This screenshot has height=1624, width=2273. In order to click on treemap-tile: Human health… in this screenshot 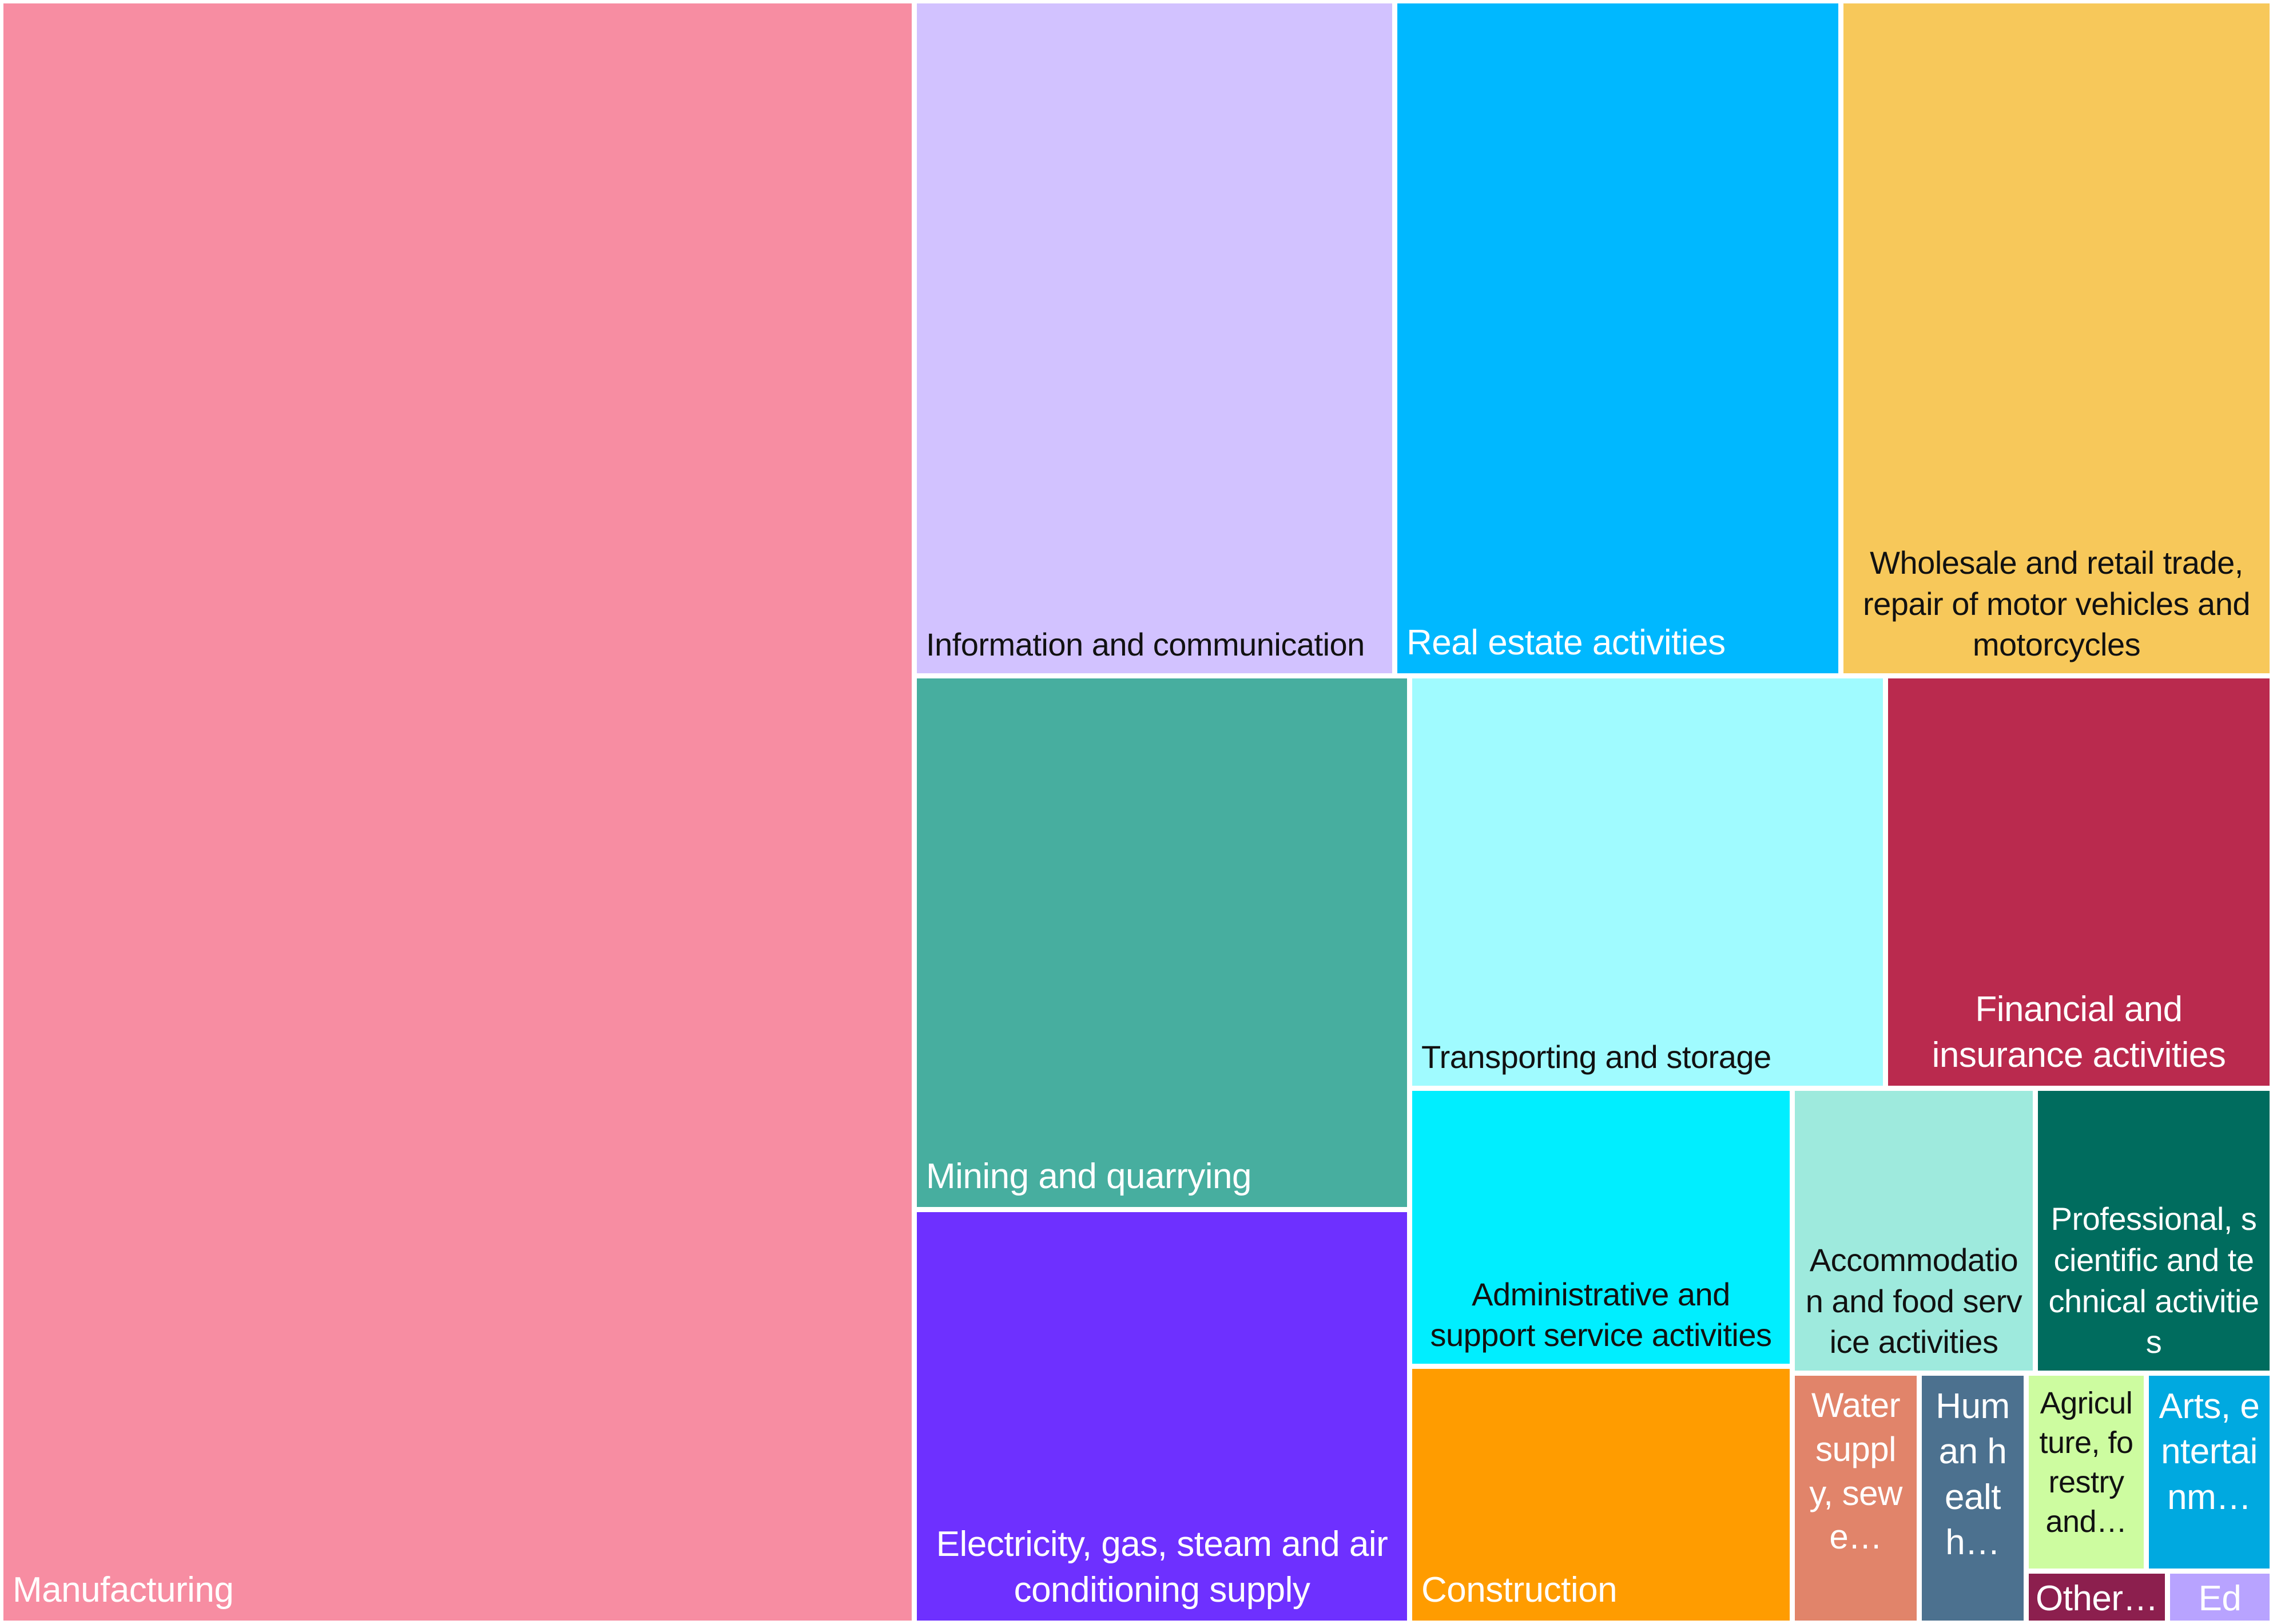, I will do `click(1972, 1498)`.